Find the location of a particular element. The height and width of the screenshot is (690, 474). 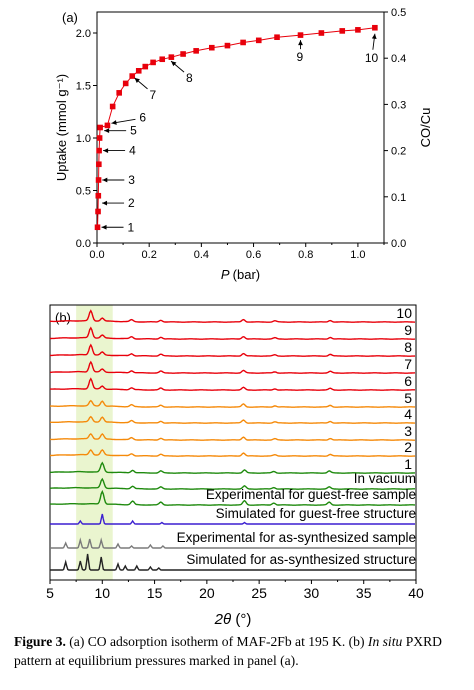

panel-a-label: (a) is located at coordinates (70, 17).